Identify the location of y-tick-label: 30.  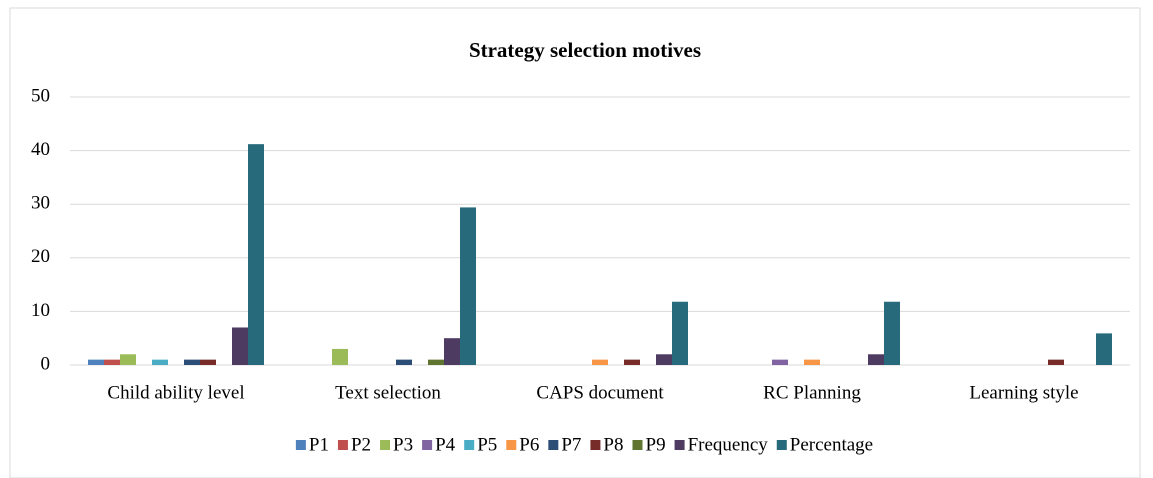
(40, 203).